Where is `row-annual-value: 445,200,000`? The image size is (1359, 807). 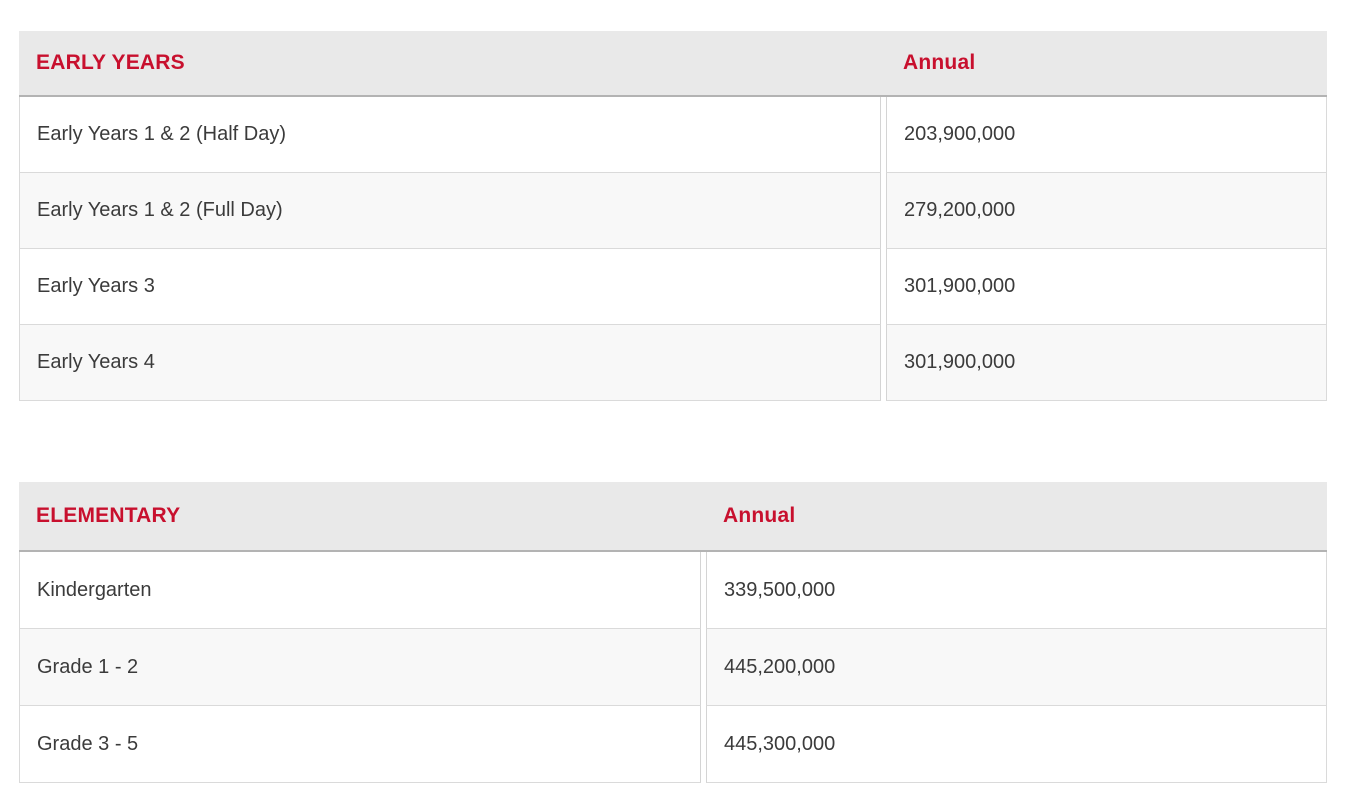 row-annual-value: 445,200,000 is located at coordinates (1016, 667).